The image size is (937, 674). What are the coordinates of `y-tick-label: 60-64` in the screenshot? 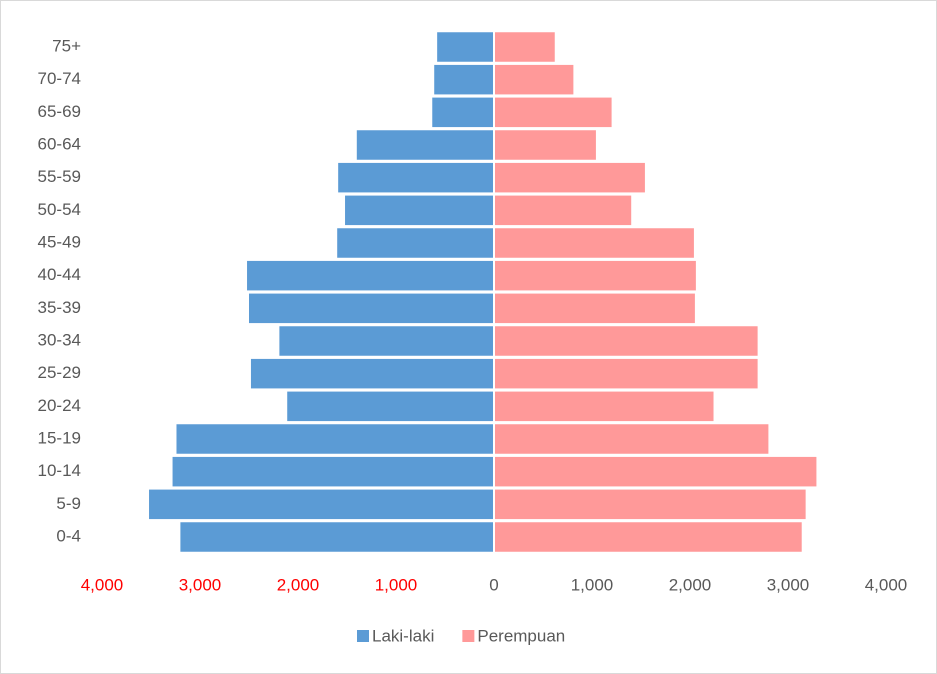 It's located at (59, 143).